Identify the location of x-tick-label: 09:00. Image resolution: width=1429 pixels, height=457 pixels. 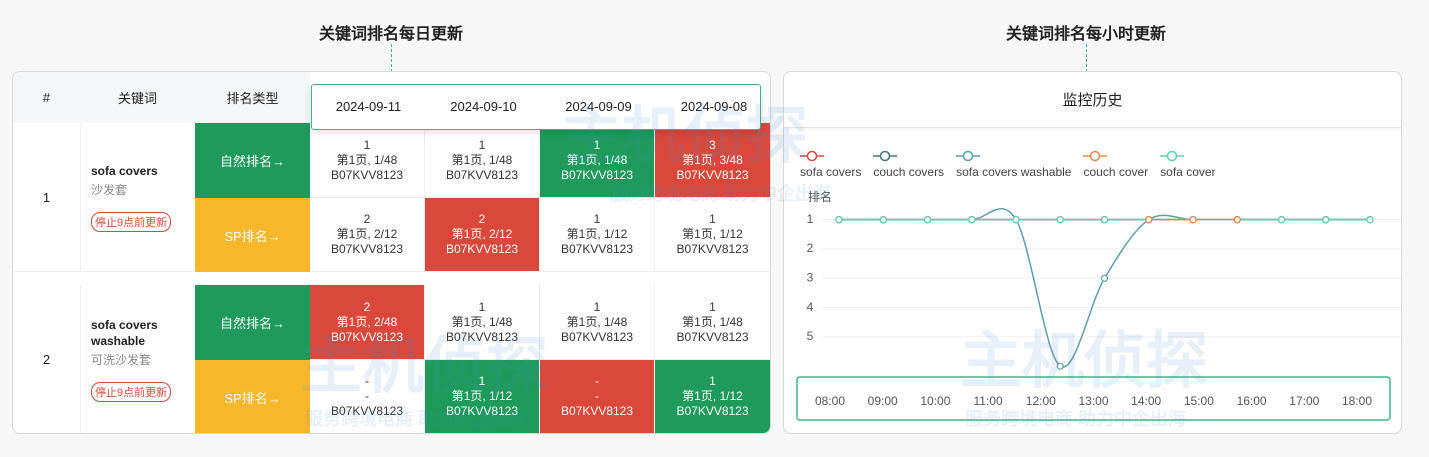
(883, 401).